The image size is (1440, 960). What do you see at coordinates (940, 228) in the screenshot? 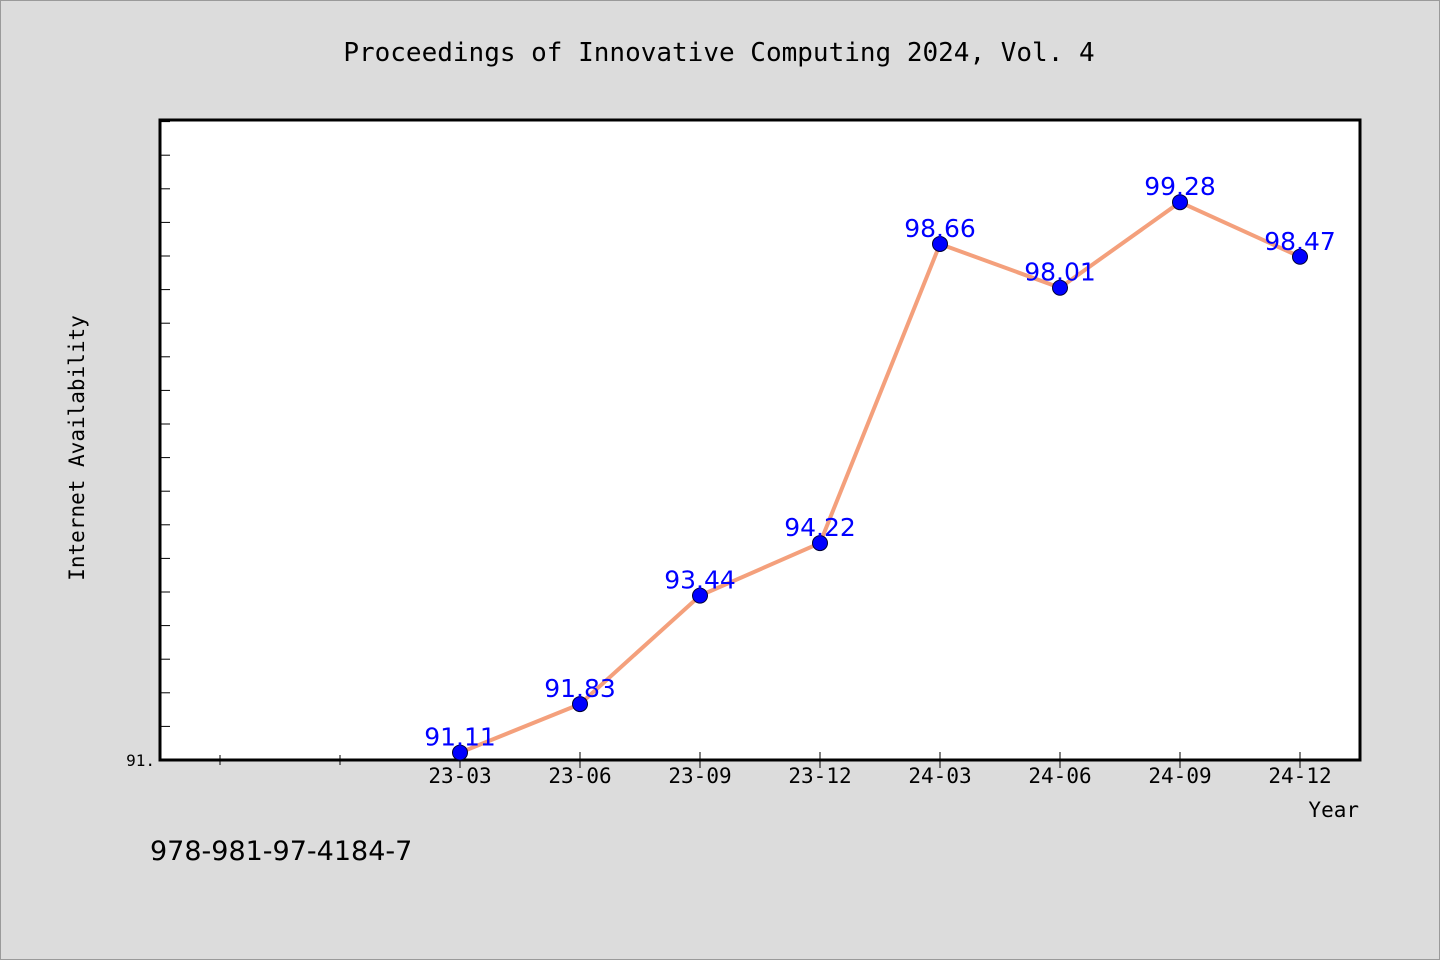
I see `data-label: 98.66` at bounding box center [940, 228].